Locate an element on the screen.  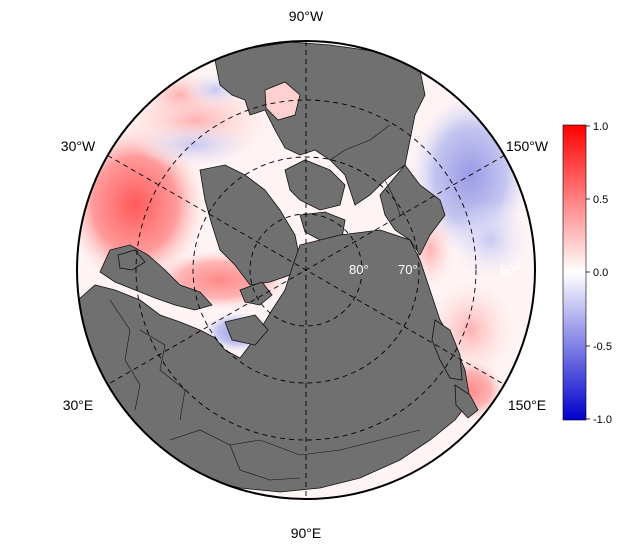
colorbar: 1.0 0.5 0.0 -0.5 -1.0 is located at coordinates (587, 273).